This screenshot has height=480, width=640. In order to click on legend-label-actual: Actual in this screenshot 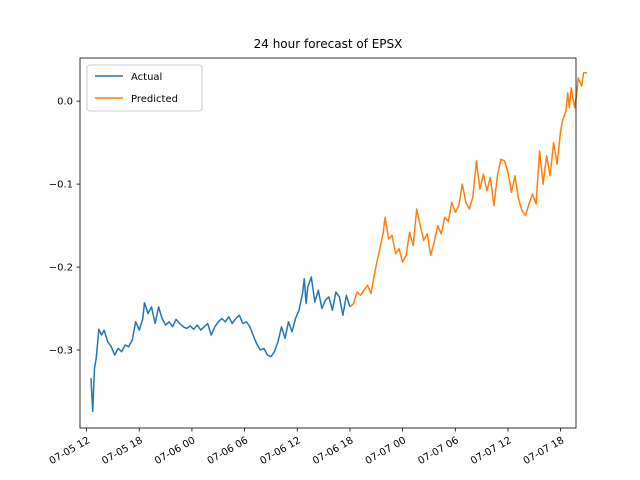, I will do `click(146, 77)`.